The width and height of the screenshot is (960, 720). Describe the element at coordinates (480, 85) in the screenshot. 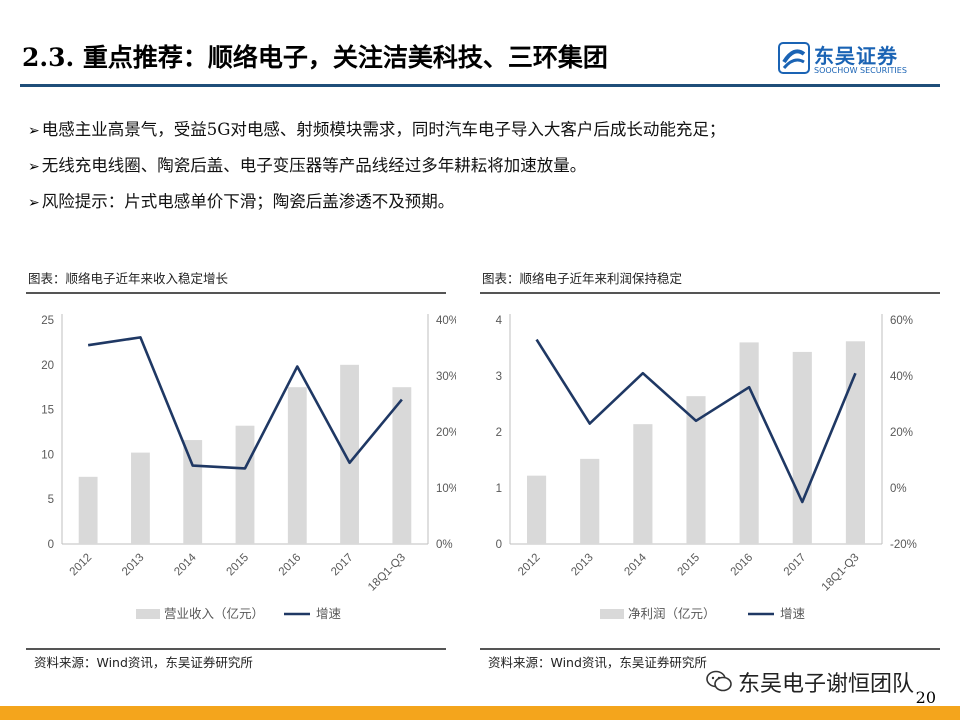

I see `title-divider` at that location.